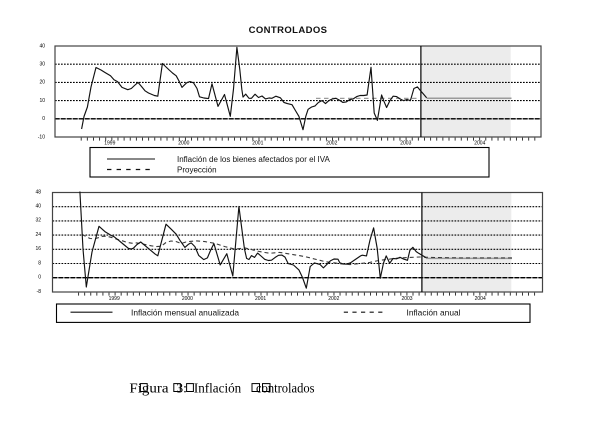  What do you see at coordinates (38, 192) in the screenshot?
I see `svg-text: 48` at bounding box center [38, 192].